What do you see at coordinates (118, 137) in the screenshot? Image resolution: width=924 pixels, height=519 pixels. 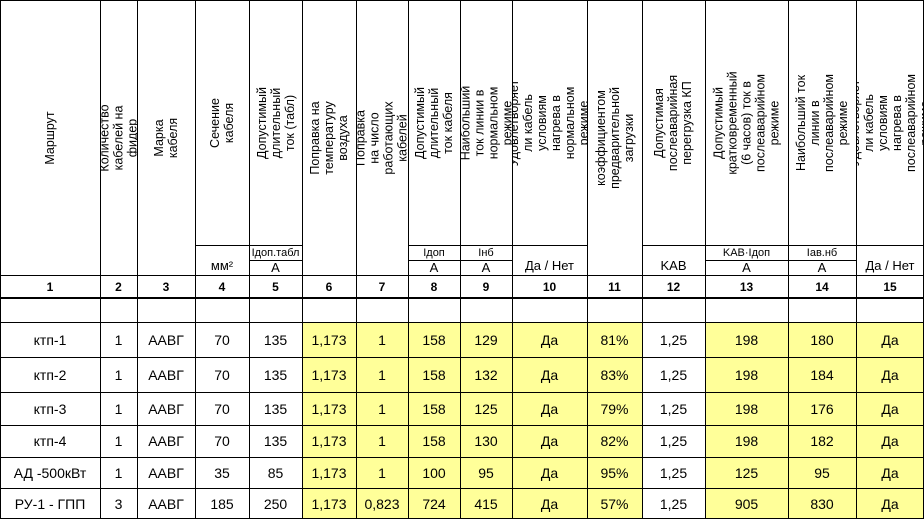 I see `column-header-2: Количество кабелей на фидер` at bounding box center [118, 137].